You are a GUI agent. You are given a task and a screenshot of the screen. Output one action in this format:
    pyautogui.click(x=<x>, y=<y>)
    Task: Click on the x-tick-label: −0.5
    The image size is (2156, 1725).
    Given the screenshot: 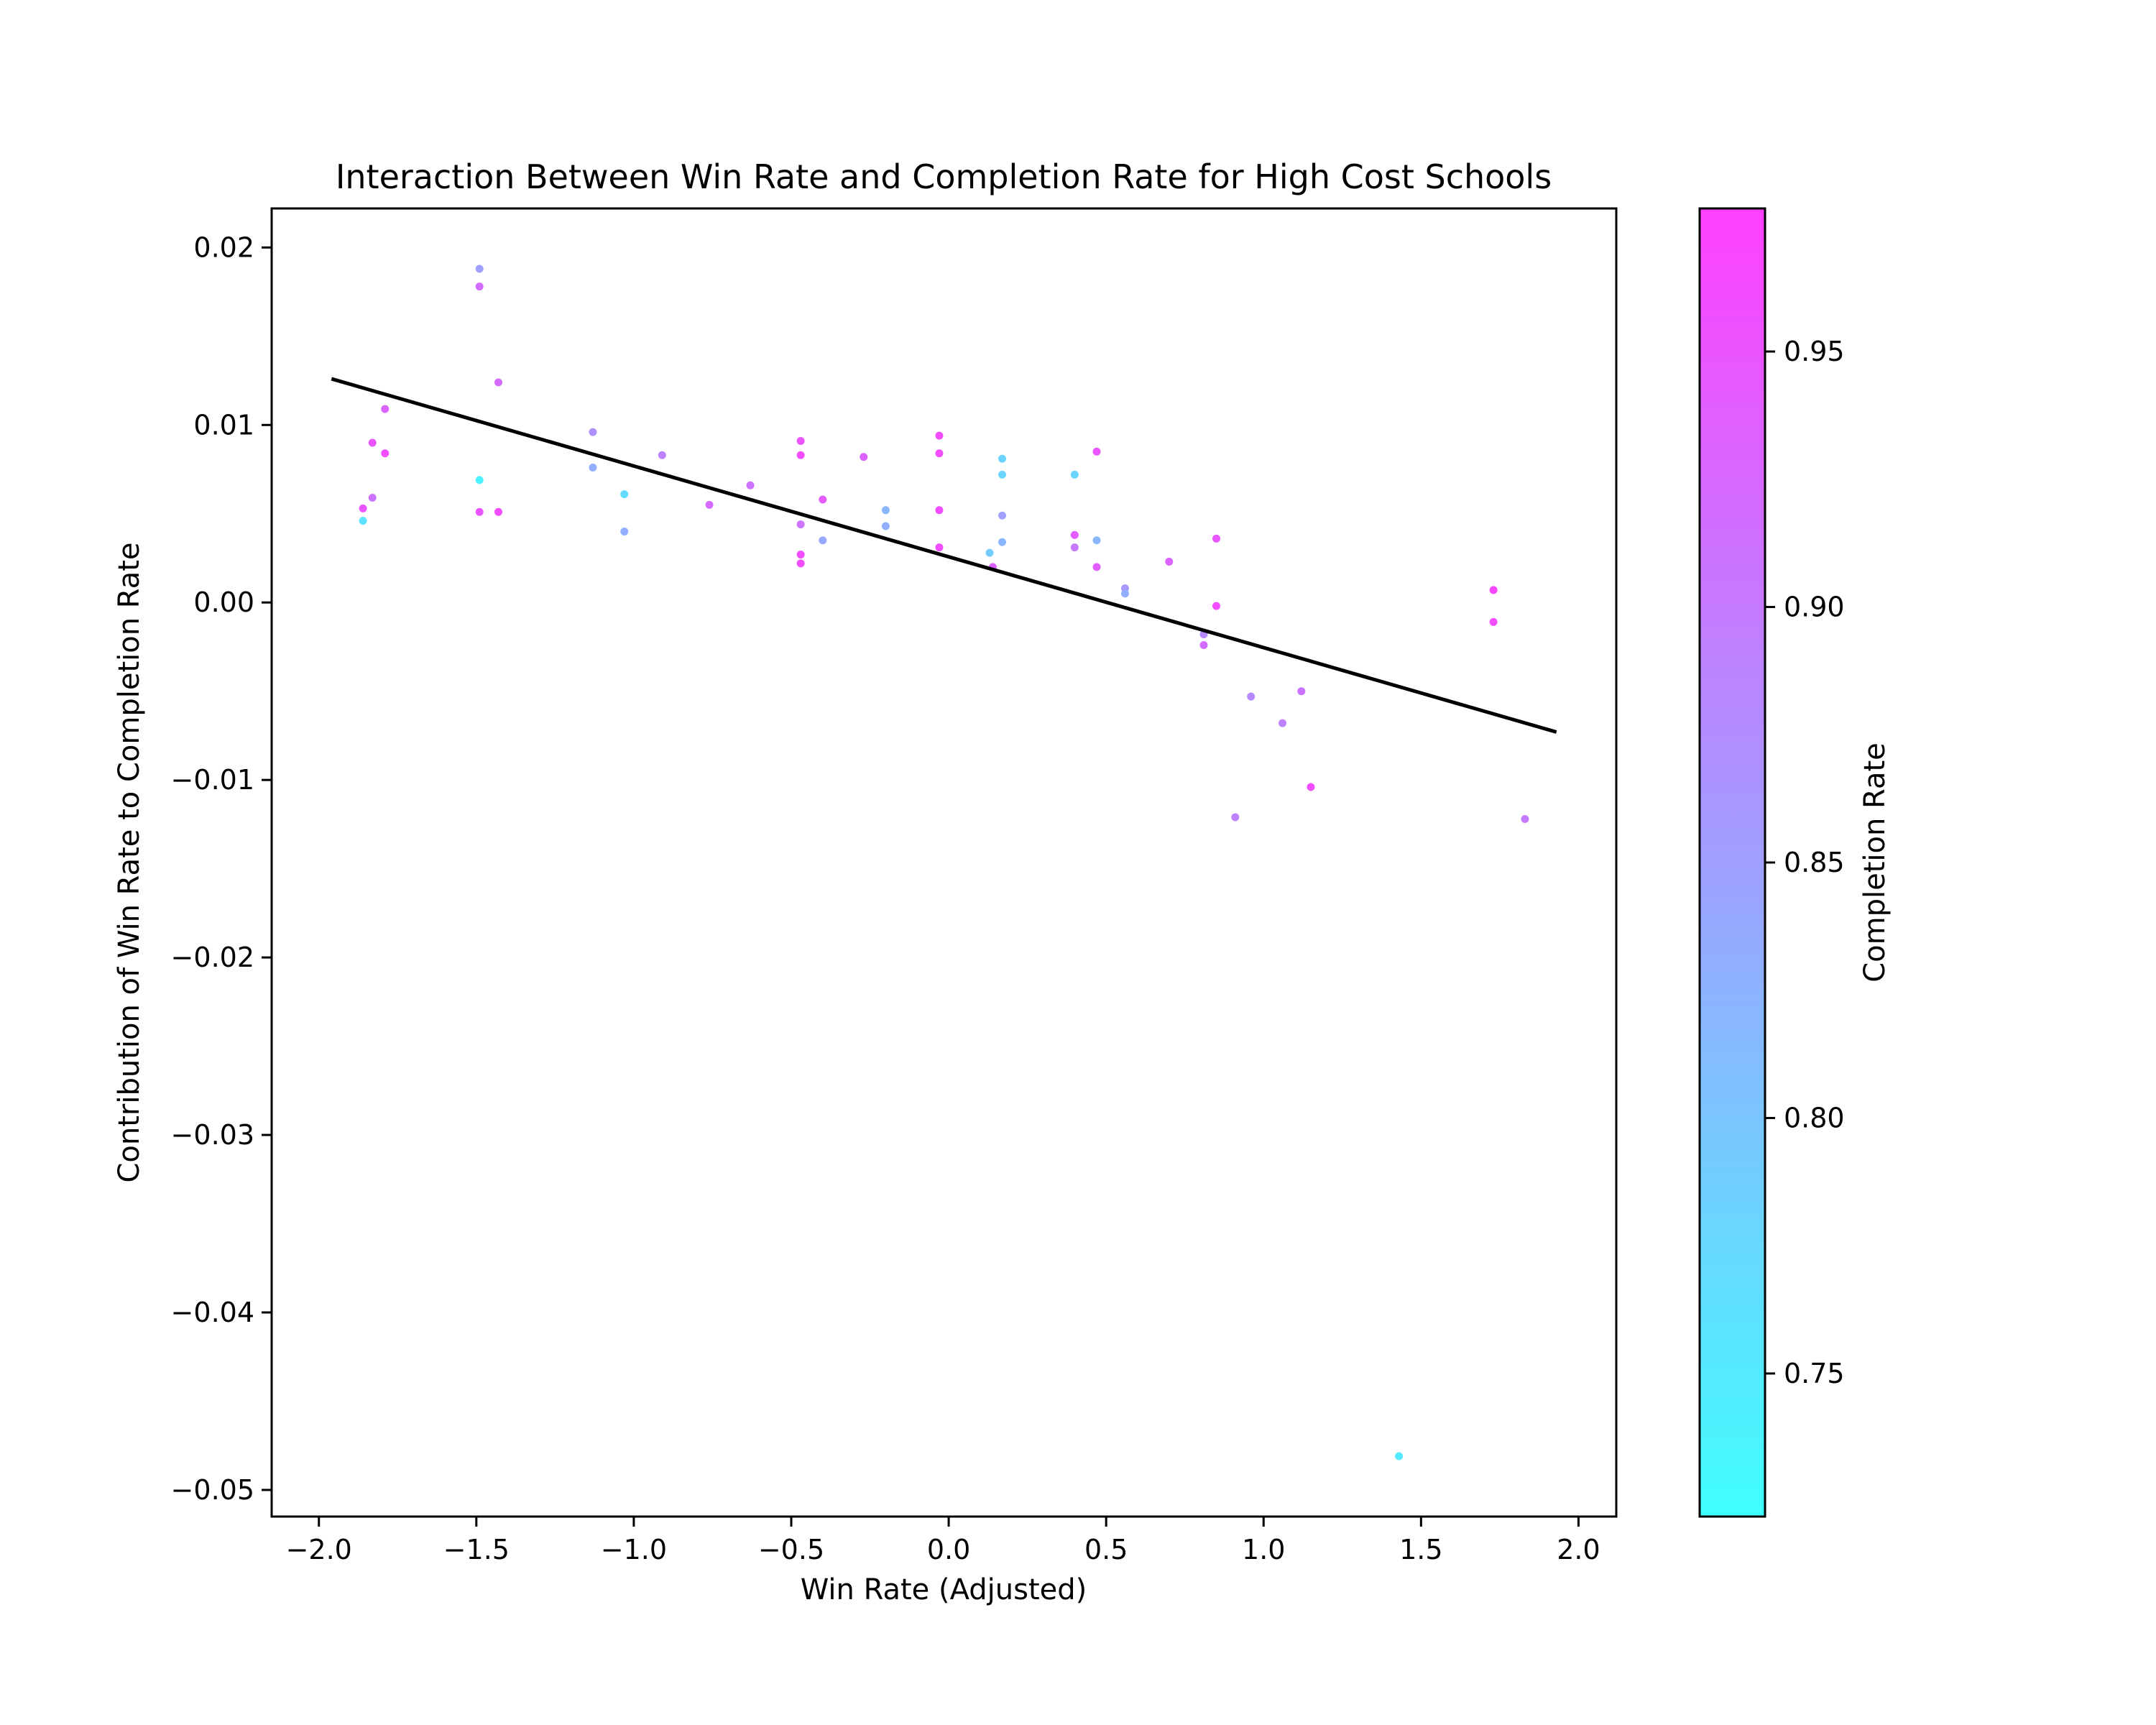 What is the action you would take?
    pyautogui.click(x=791, y=1549)
    